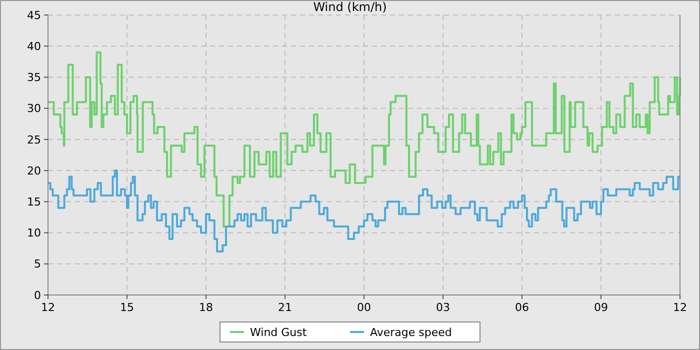  Describe the element at coordinates (34, 139) in the screenshot. I see `y-tick-label: 25` at that location.